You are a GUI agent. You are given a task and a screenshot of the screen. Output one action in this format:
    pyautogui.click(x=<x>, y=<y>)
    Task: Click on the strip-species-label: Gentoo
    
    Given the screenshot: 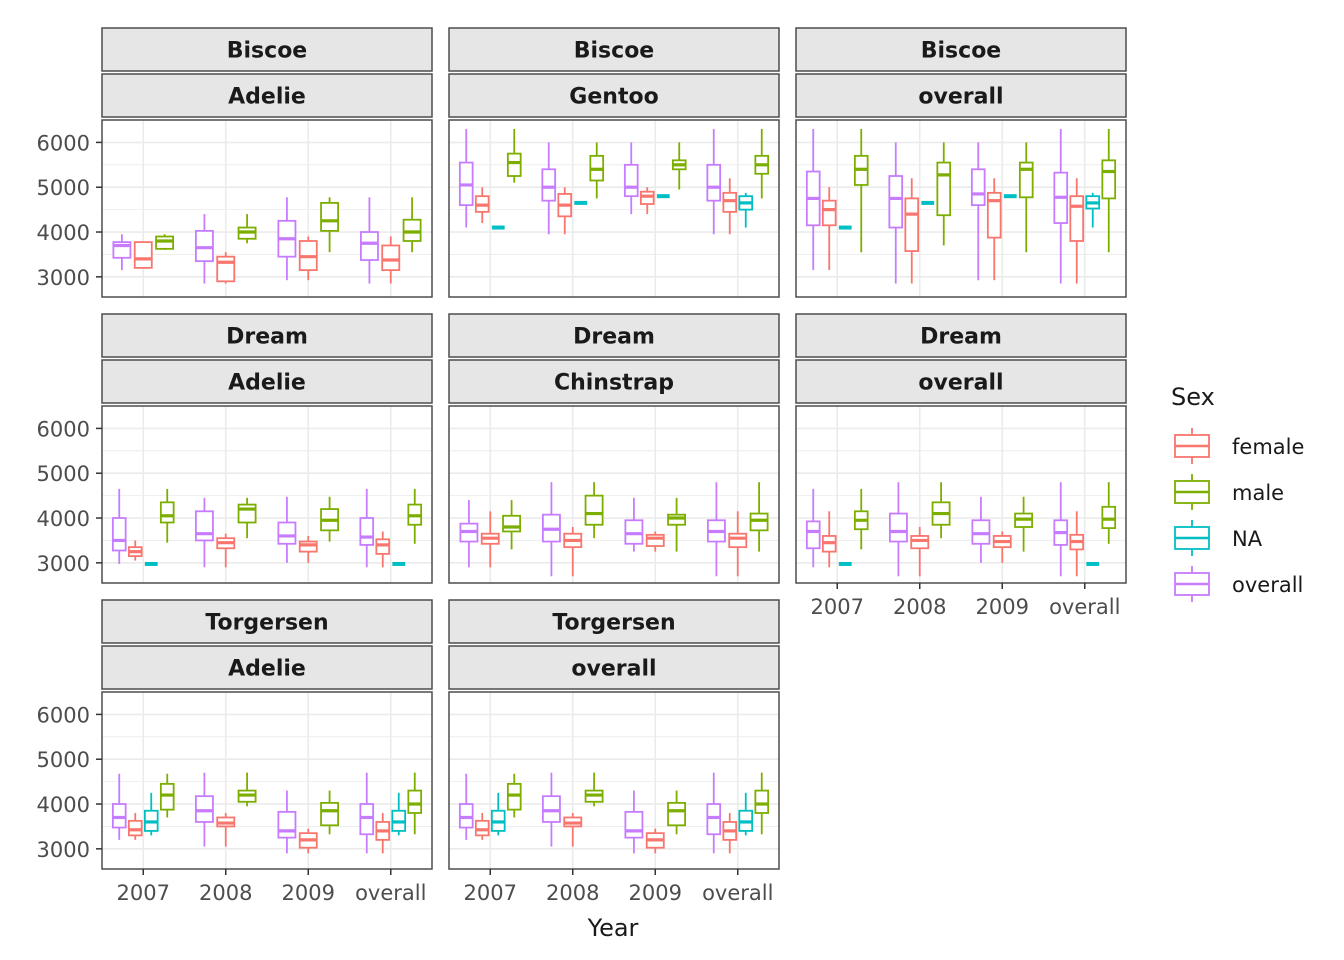 What is the action you would take?
    pyautogui.click(x=613, y=97)
    